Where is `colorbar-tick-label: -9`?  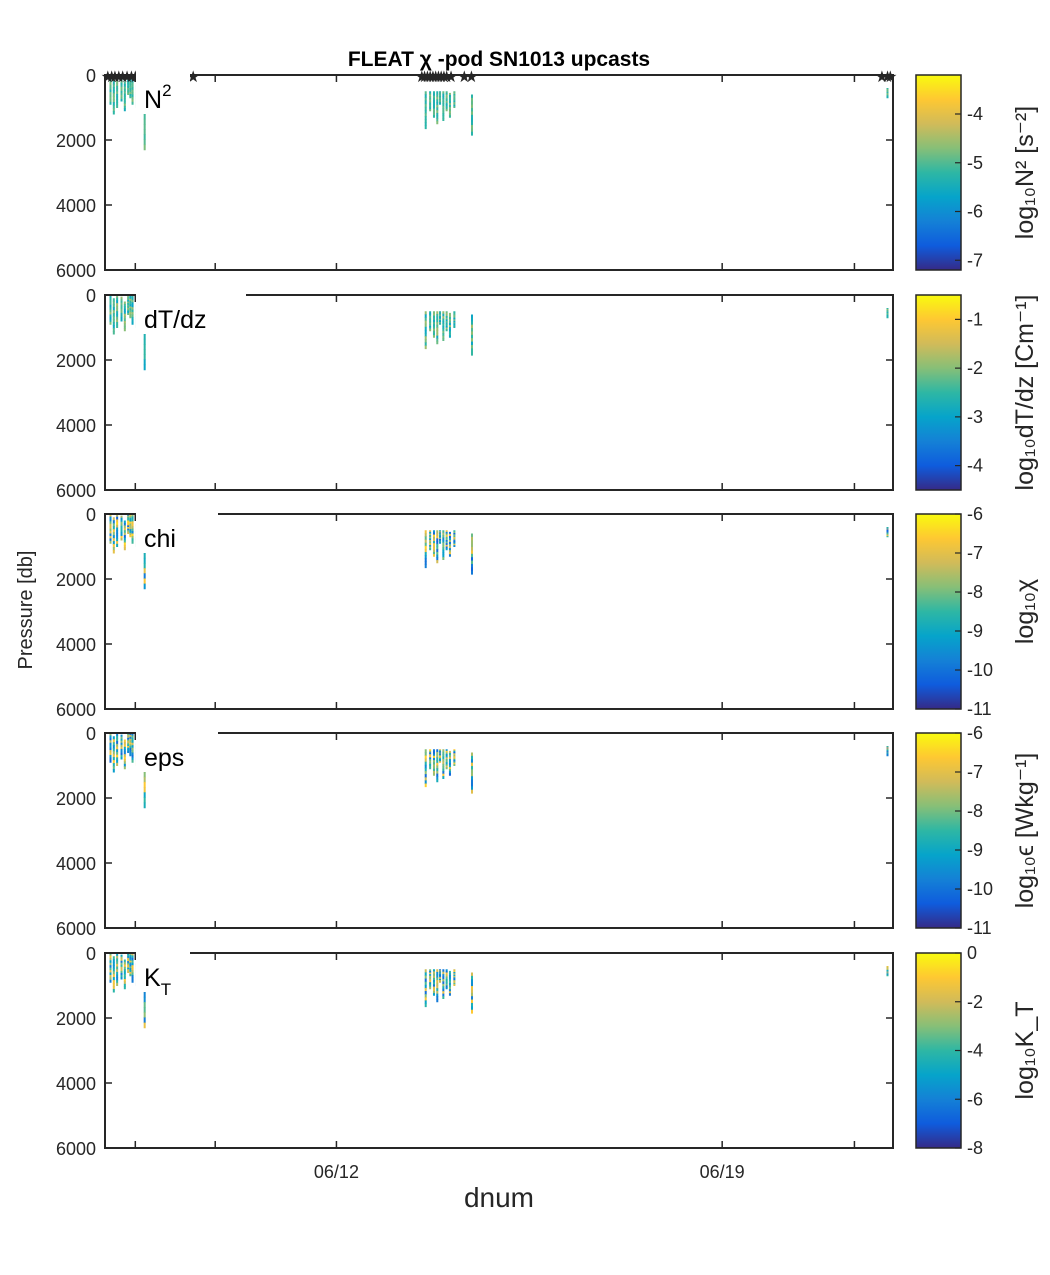
colorbar-tick-label: -9 is located at coordinates (975, 631).